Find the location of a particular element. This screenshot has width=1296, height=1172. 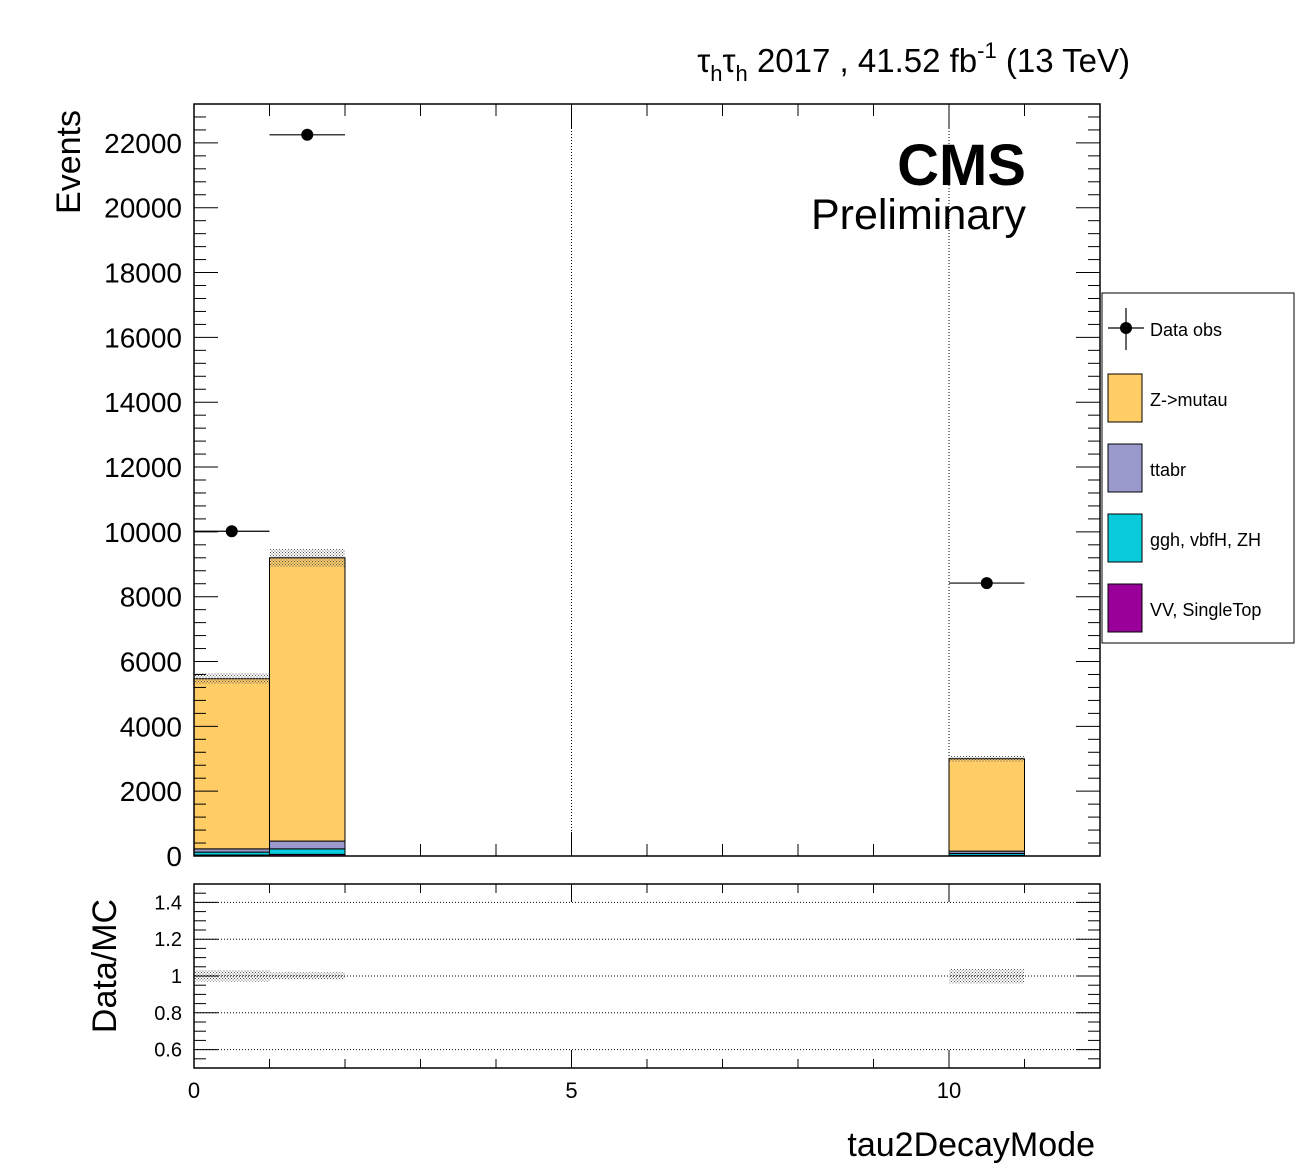

main-ytick-label-6: 12000 is located at coordinates (143, 467).